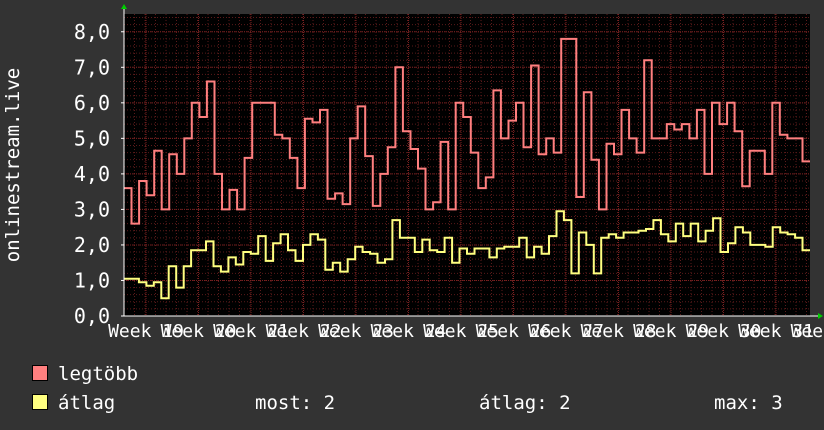 This screenshot has height=430, width=824. I want to click on legend-swatch-atlag, so click(40, 402).